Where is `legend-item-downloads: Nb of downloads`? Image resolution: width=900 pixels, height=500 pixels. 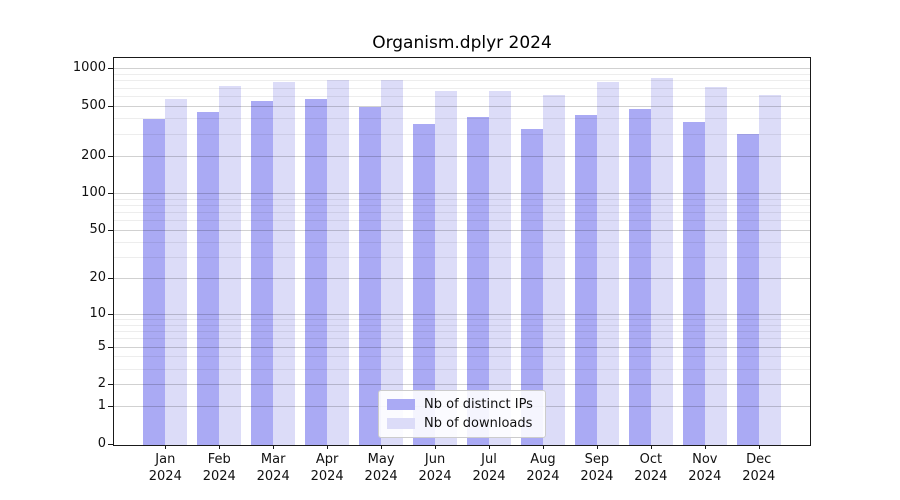
legend-item-downloads: Nb of downloads is located at coordinates (462, 423).